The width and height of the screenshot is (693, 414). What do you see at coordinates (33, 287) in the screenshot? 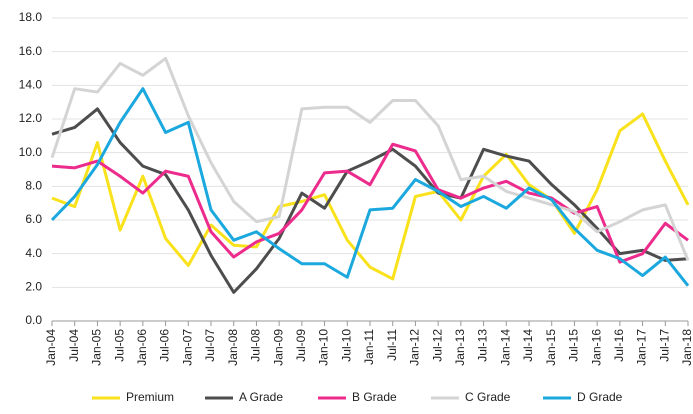
I see `y-tick-label: 2.0` at bounding box center [33, 287].